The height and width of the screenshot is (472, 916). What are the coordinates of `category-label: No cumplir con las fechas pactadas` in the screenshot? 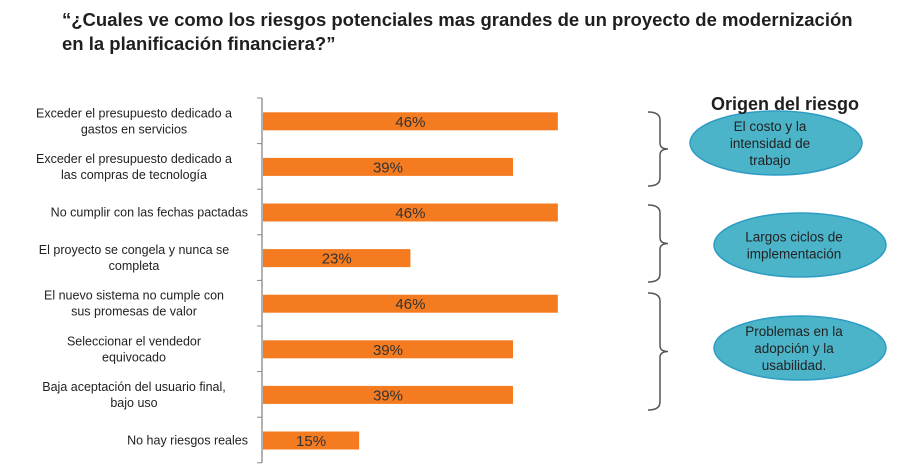 It's located at (149, 213).